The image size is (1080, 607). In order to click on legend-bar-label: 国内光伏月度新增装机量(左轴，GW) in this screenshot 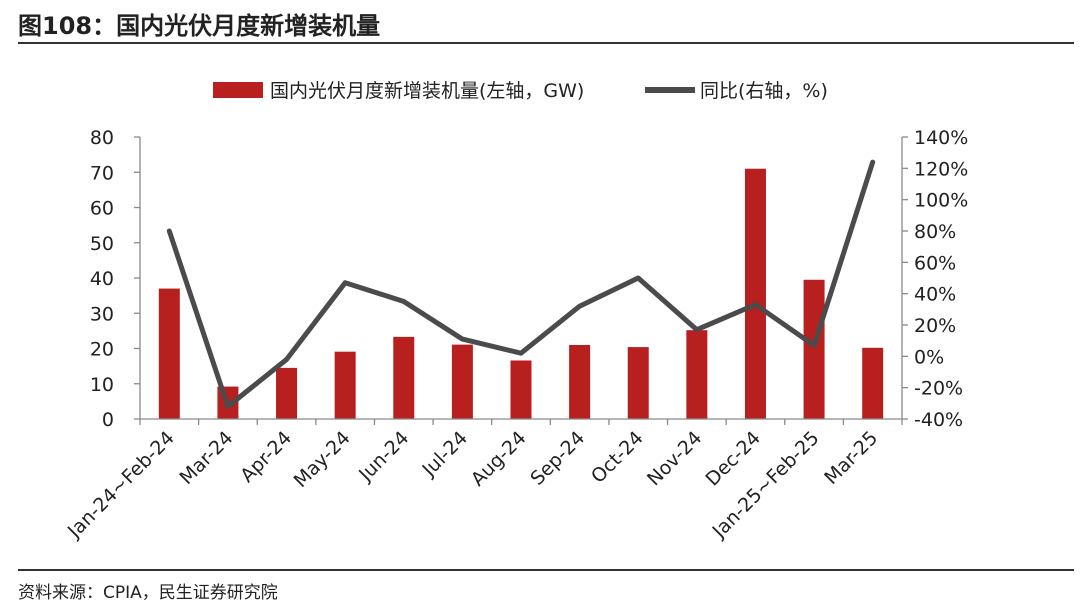, I will do `click(427, 91)`.